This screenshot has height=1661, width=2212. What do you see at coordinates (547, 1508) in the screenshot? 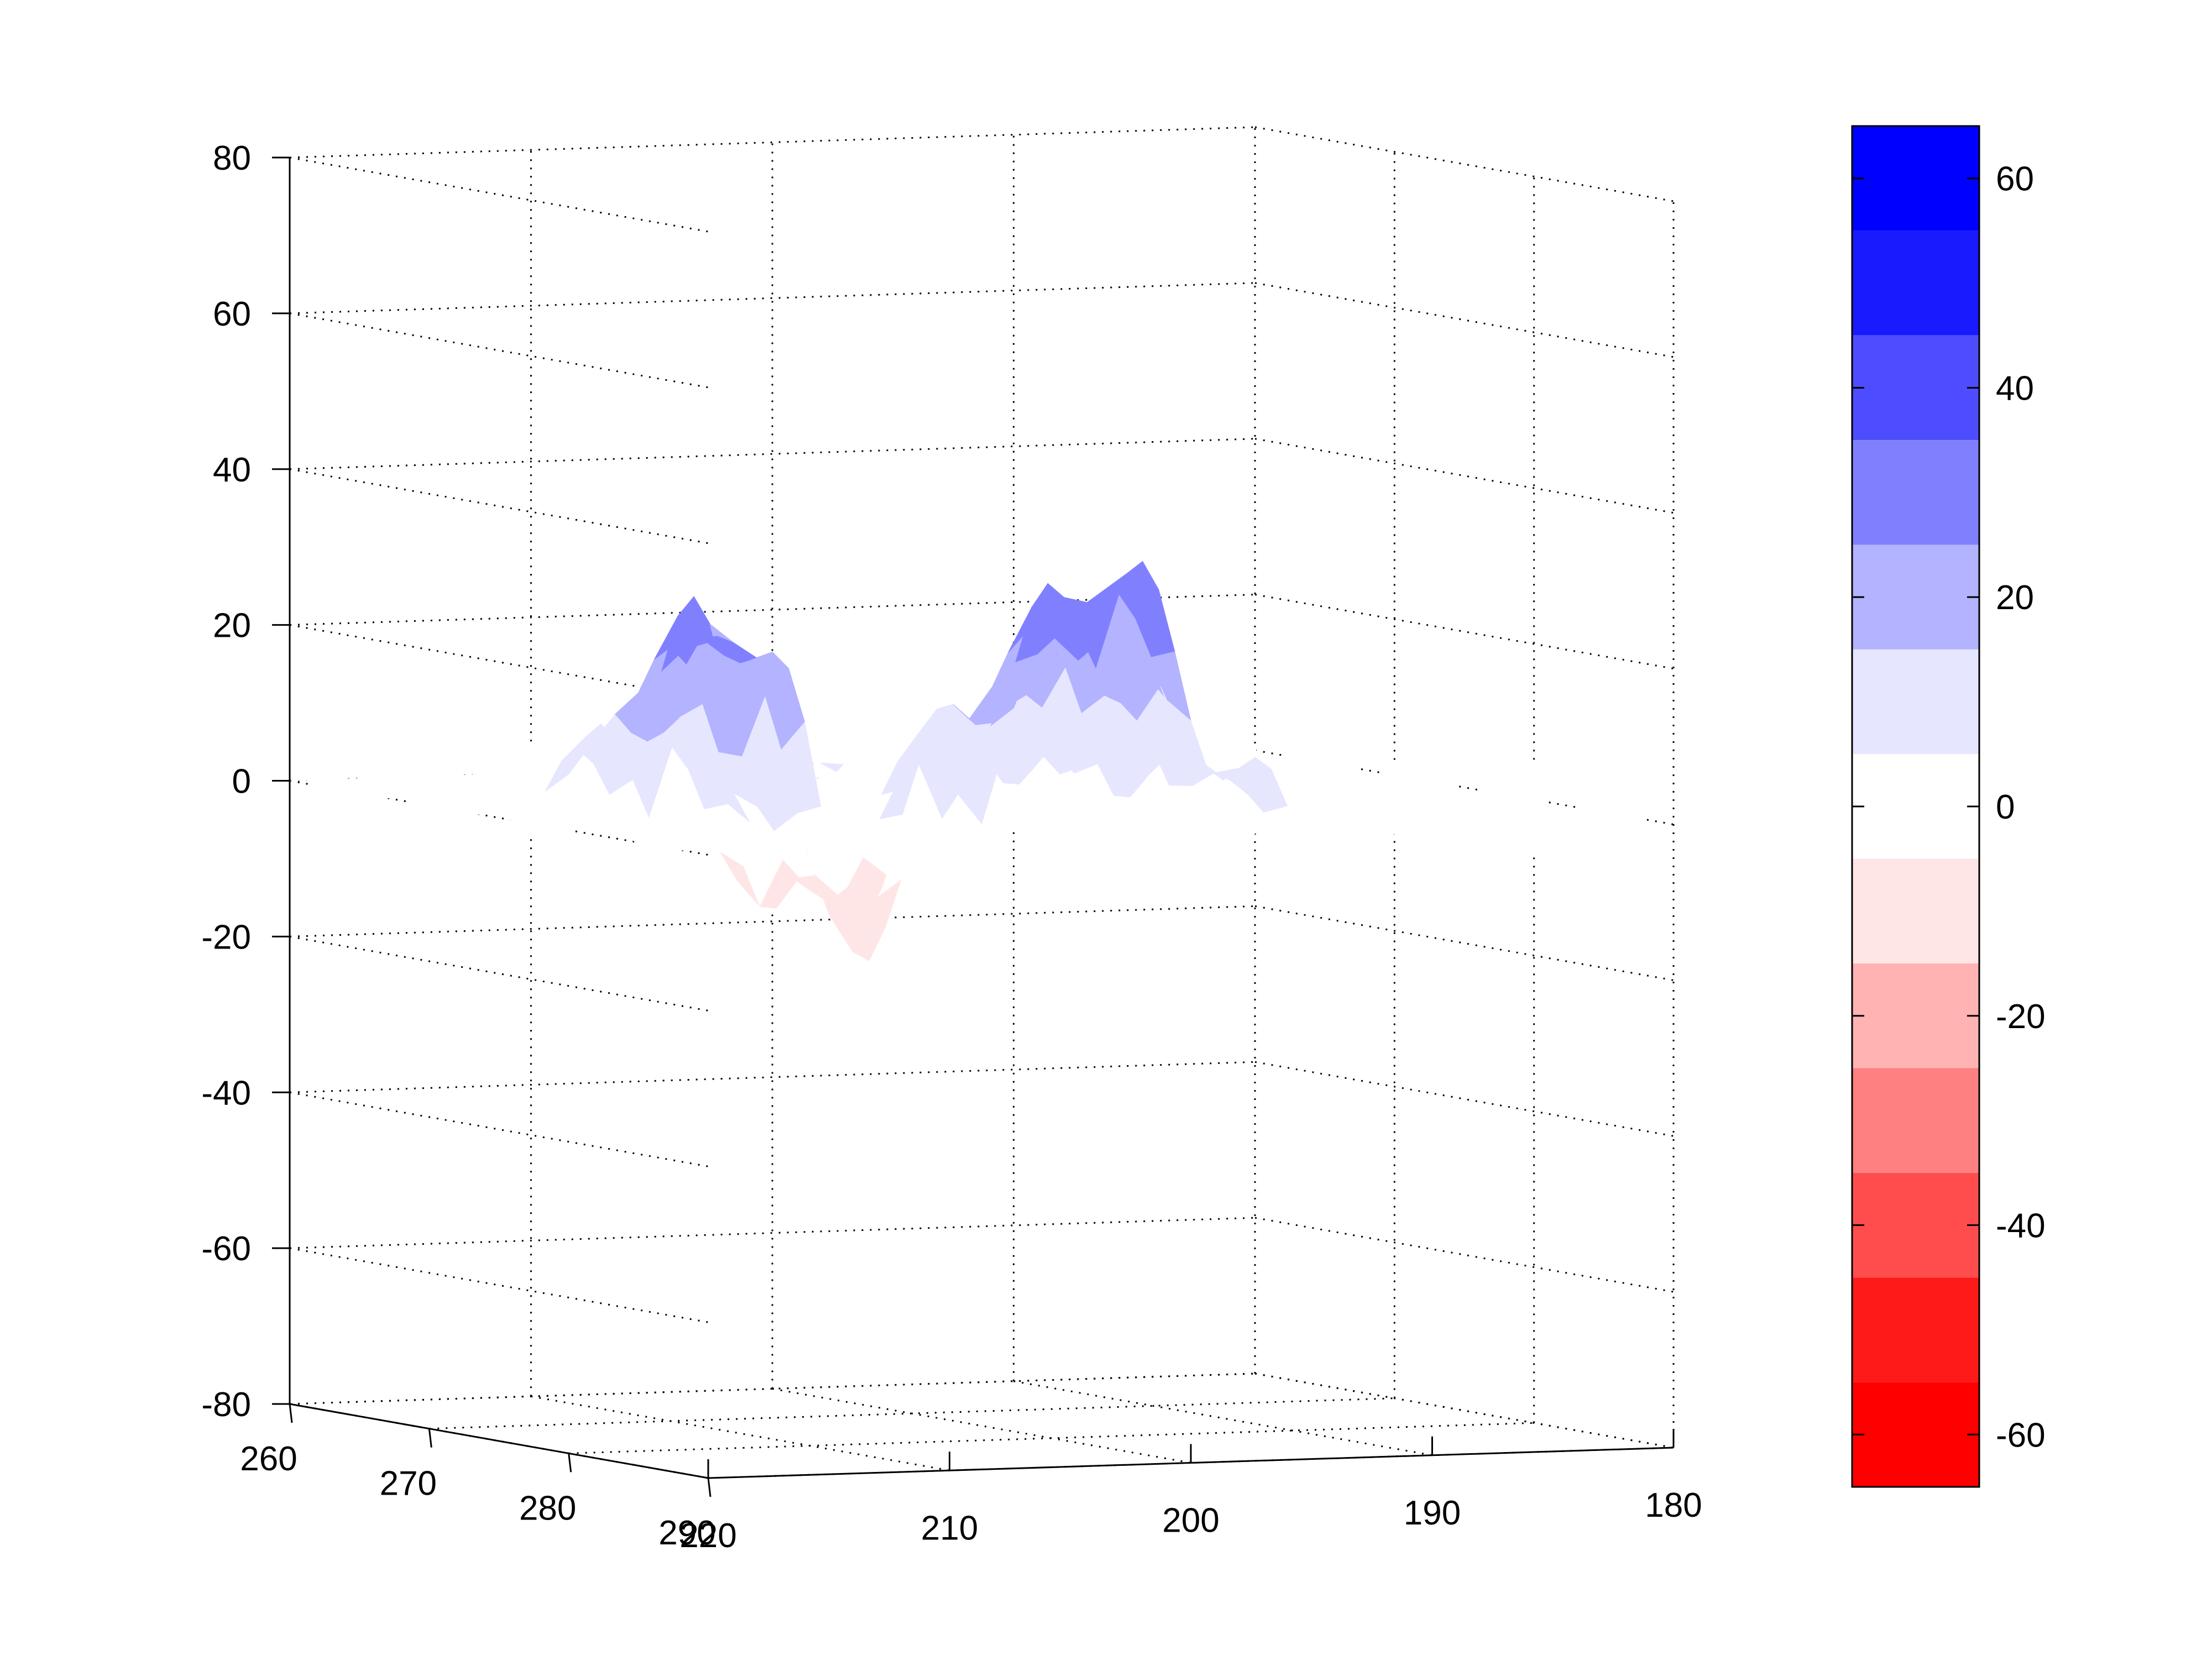
I see `y-tick-label: 280` at bounding box center [547, 1508].